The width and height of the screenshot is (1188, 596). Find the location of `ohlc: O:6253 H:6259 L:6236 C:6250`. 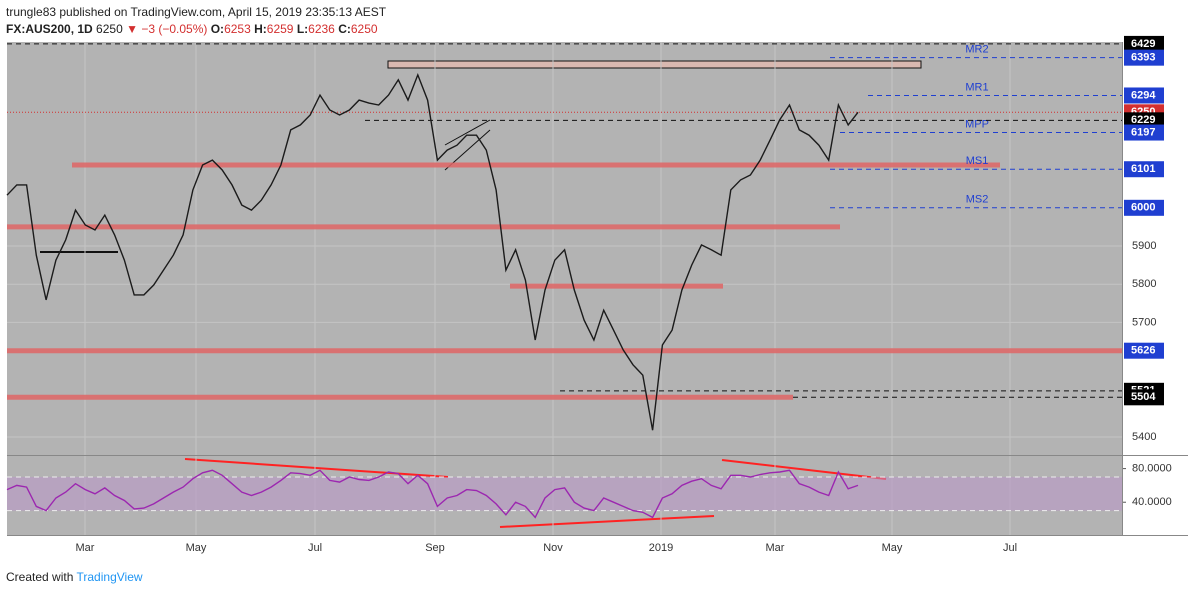

ohlc: O:6253 H:6259 L:6236 C:6250 is located at coordinates (294, 29).